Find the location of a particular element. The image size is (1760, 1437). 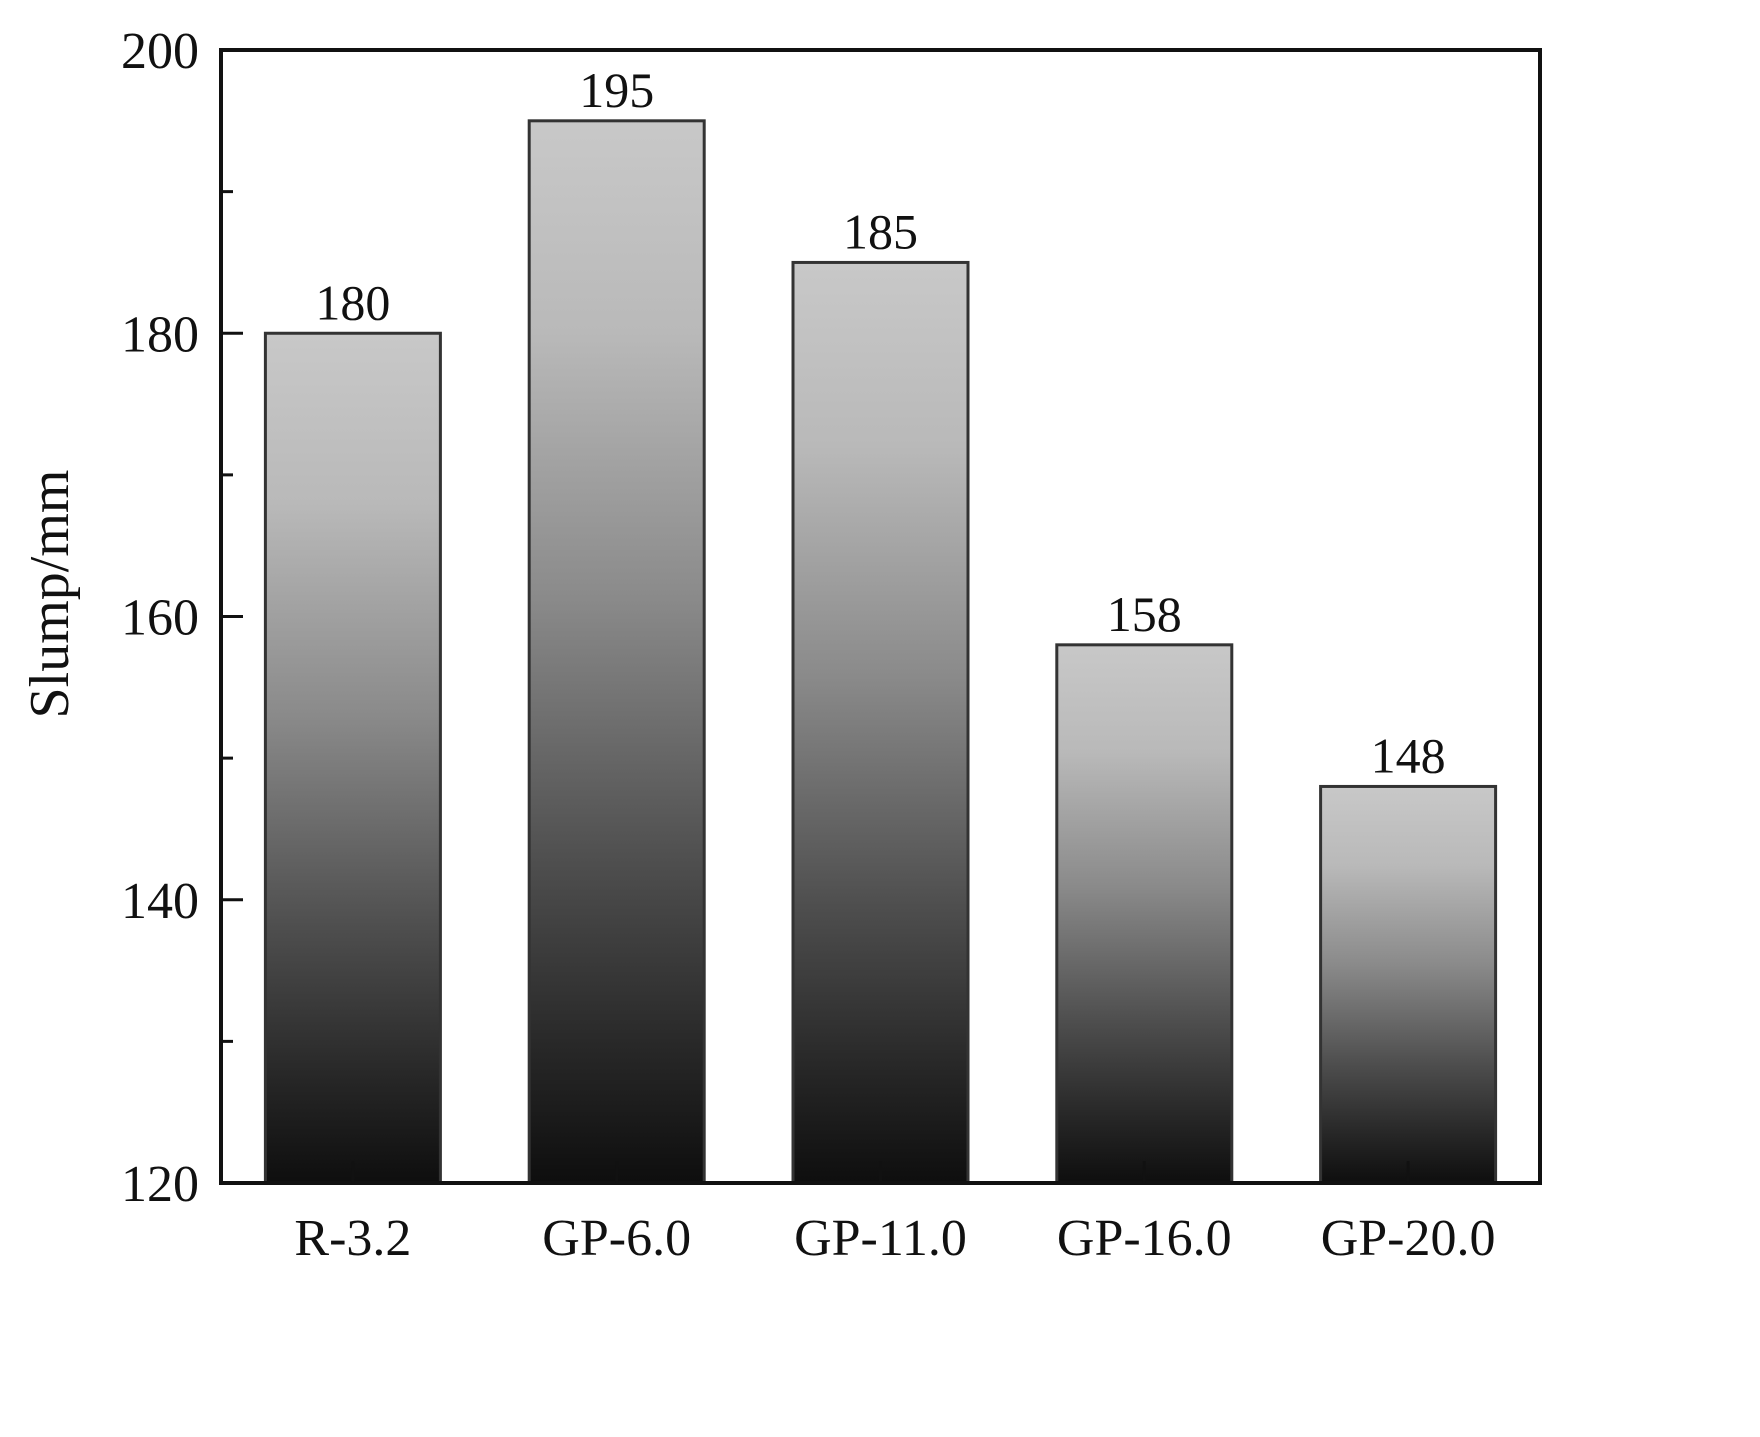

y-axis-title: Slump/mm is located at coordinates (50, 594).